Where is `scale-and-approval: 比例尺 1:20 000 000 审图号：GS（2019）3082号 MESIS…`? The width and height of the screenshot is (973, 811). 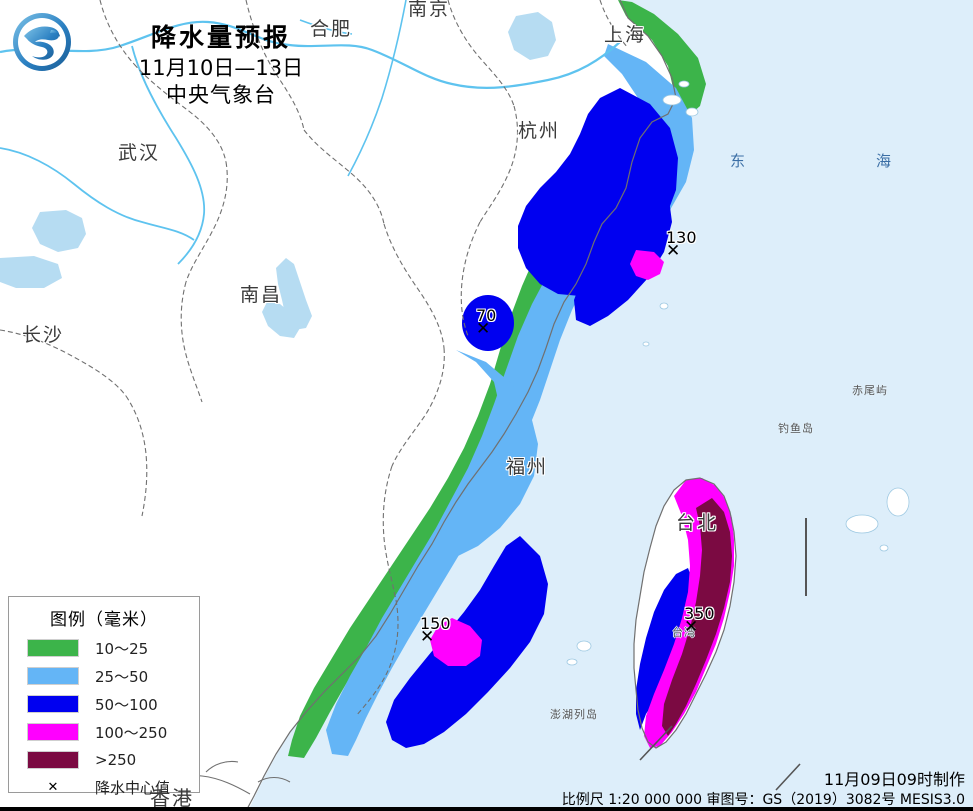 scale-and-approval: 比例尺 1:20 000 000 审图号：GS（2019）3082号 MESIS… is located at coordinates (763, 800).